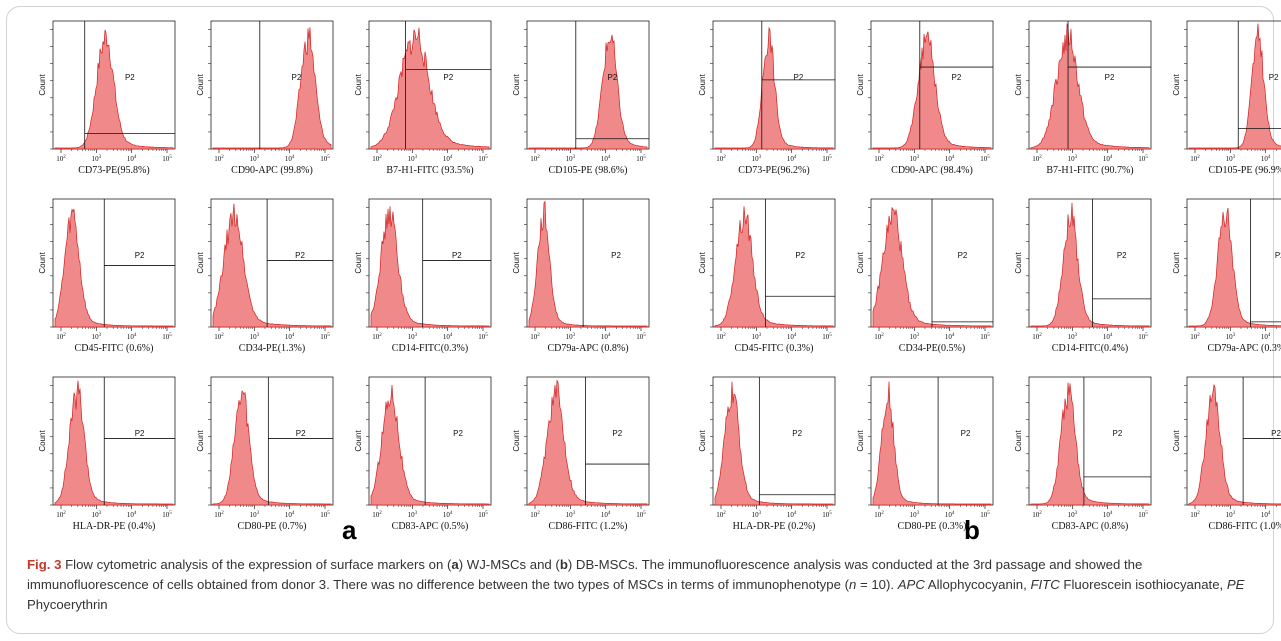  What do you see at coordinates (774, 526) in the screenshot?
I see `marker-label: HLA-DR-PE (0.2%)` at bounding box center [774, 526].